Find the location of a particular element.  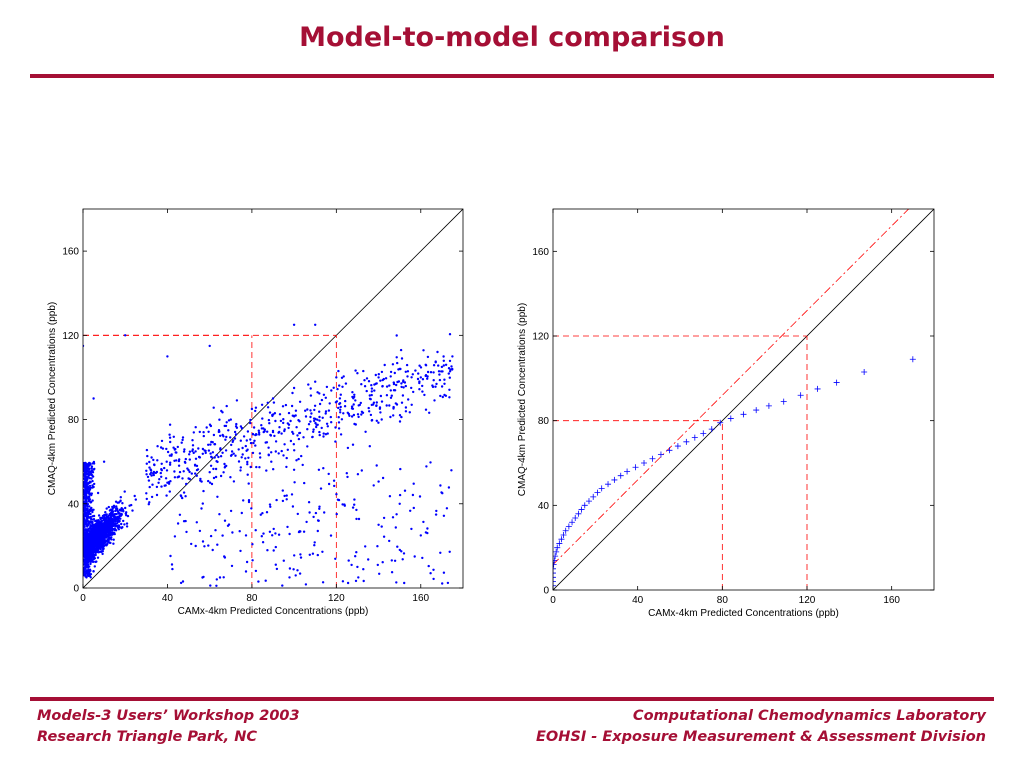

footer-workshop: Models-3 Users’ Workshop 2003 is located at coordinates (168, 716).